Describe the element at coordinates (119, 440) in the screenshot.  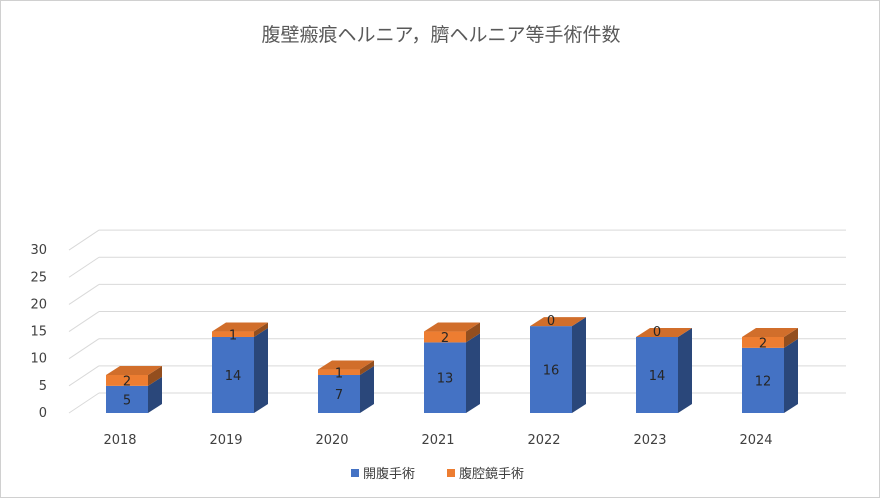
I see `x-tick-label: 2018` at that location.